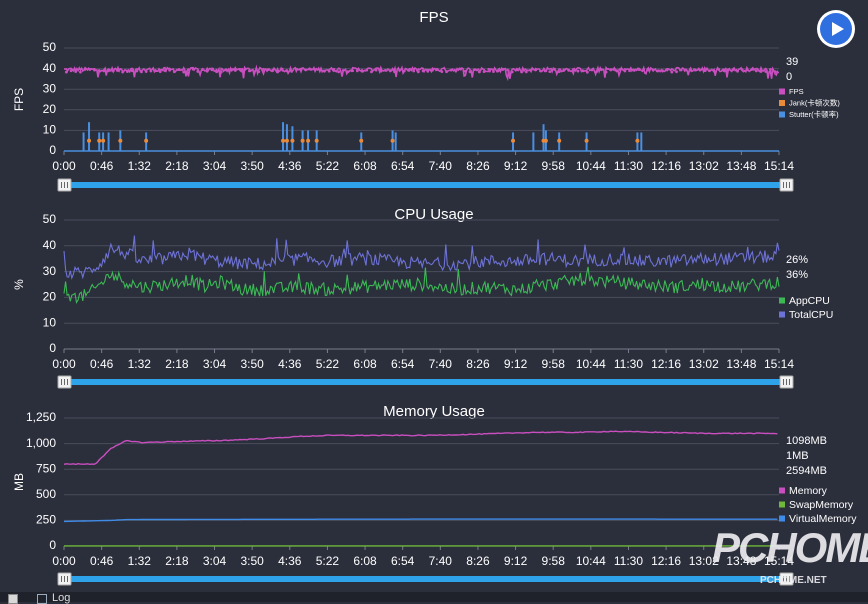  I want to click on memory-current-value: 1098MB, so click(806, 441).